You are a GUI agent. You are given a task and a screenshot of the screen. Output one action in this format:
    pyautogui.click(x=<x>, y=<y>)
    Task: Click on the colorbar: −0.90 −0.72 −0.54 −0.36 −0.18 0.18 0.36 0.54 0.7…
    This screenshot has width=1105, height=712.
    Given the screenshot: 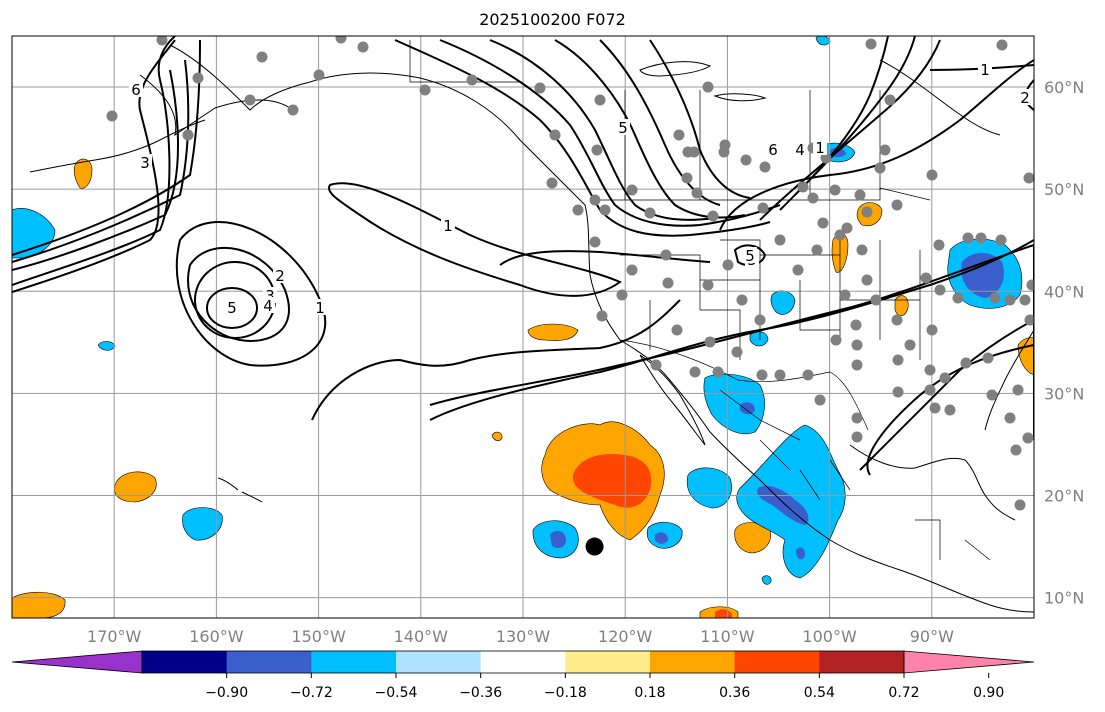 What is the action you would take?
    pyautogui.click(x=523, y=675)
    